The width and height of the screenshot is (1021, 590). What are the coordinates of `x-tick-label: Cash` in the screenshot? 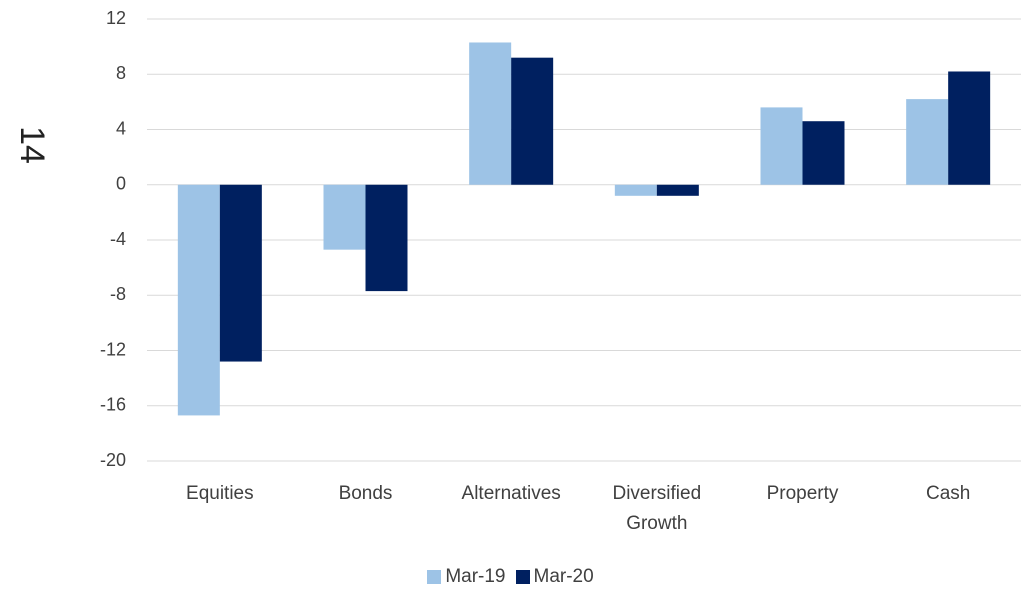 It's located at (948, 493).